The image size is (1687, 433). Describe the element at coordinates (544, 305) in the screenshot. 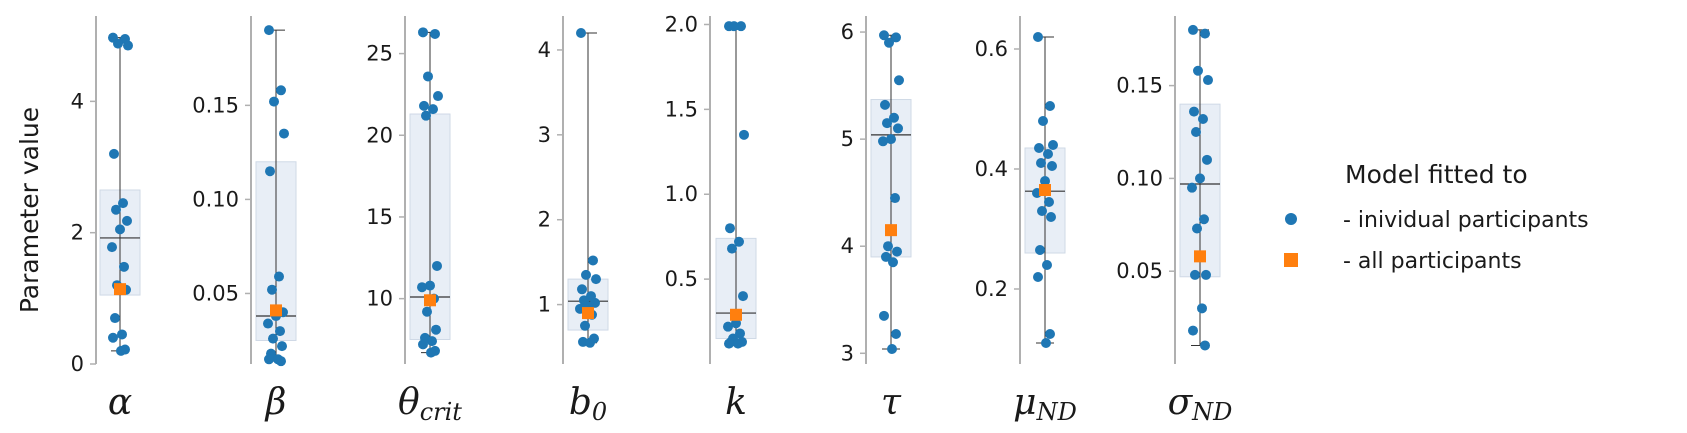

I see `y-tick-label: 1` at that location.